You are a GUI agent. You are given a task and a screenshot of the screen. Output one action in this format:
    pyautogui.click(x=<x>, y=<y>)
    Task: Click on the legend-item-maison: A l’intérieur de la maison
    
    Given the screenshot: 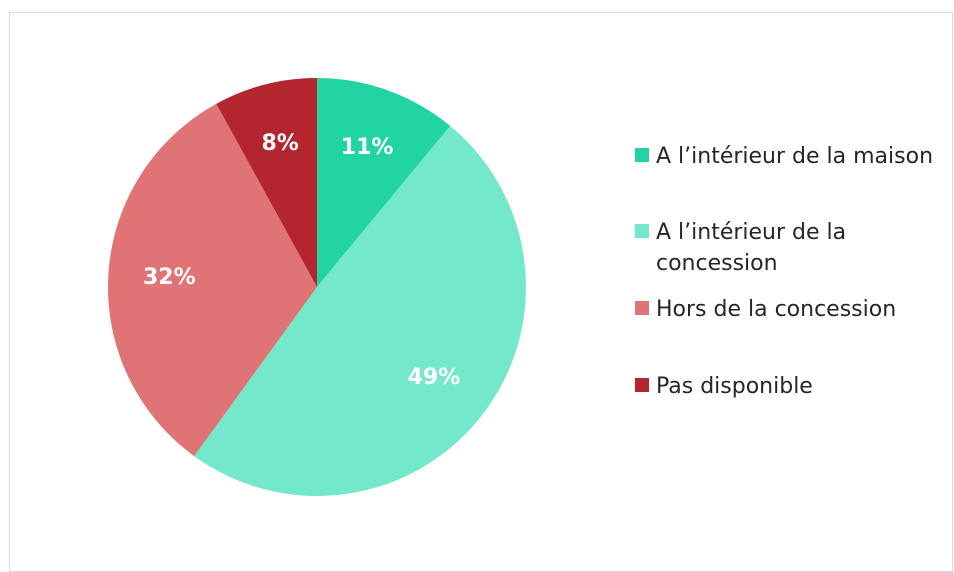 What is the action you would take?
    pyautogui.click(x=790, y=156)
    